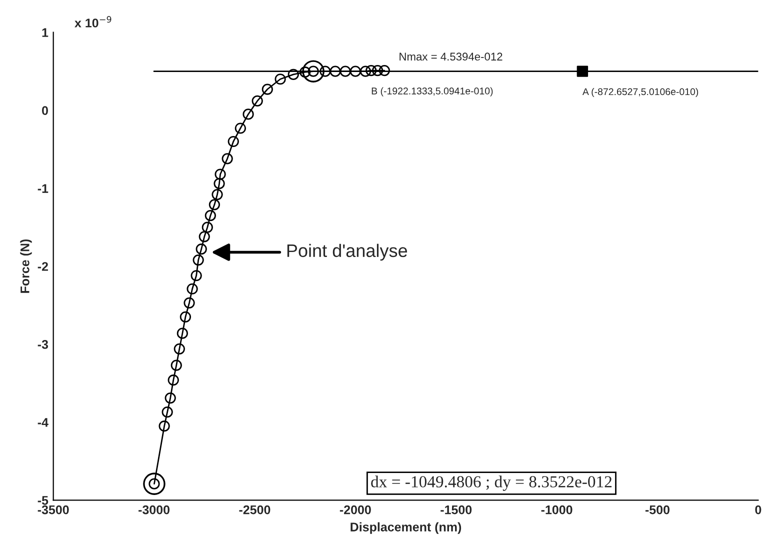 Image resolution: width=762 pixels, height=539 pixels. What do you see at coordinates (43, 422) in the screenshot?
I see `y-tick-label: -4` at bounding box center [43, 422].